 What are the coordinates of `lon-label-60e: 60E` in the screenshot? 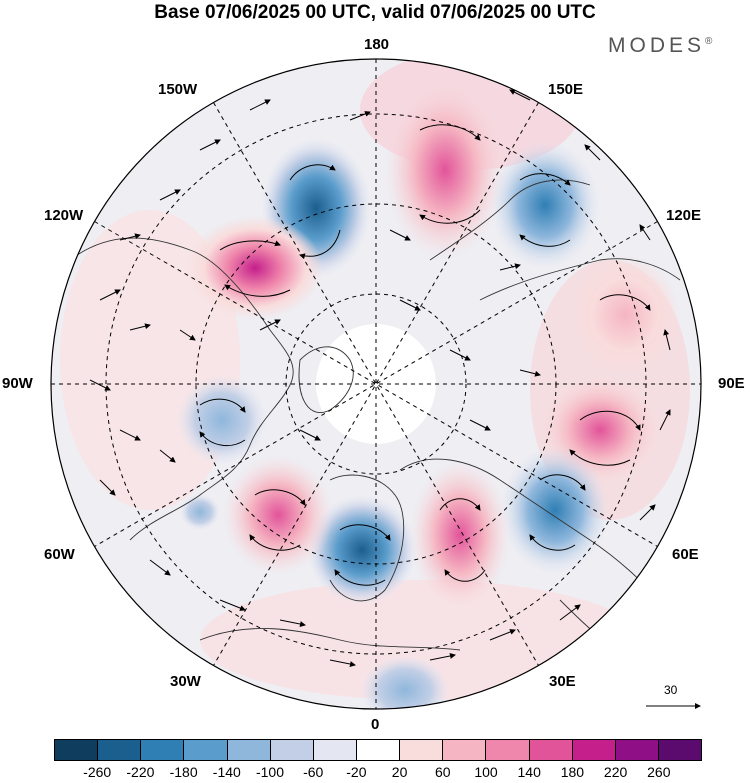 It's located at (685, 554).